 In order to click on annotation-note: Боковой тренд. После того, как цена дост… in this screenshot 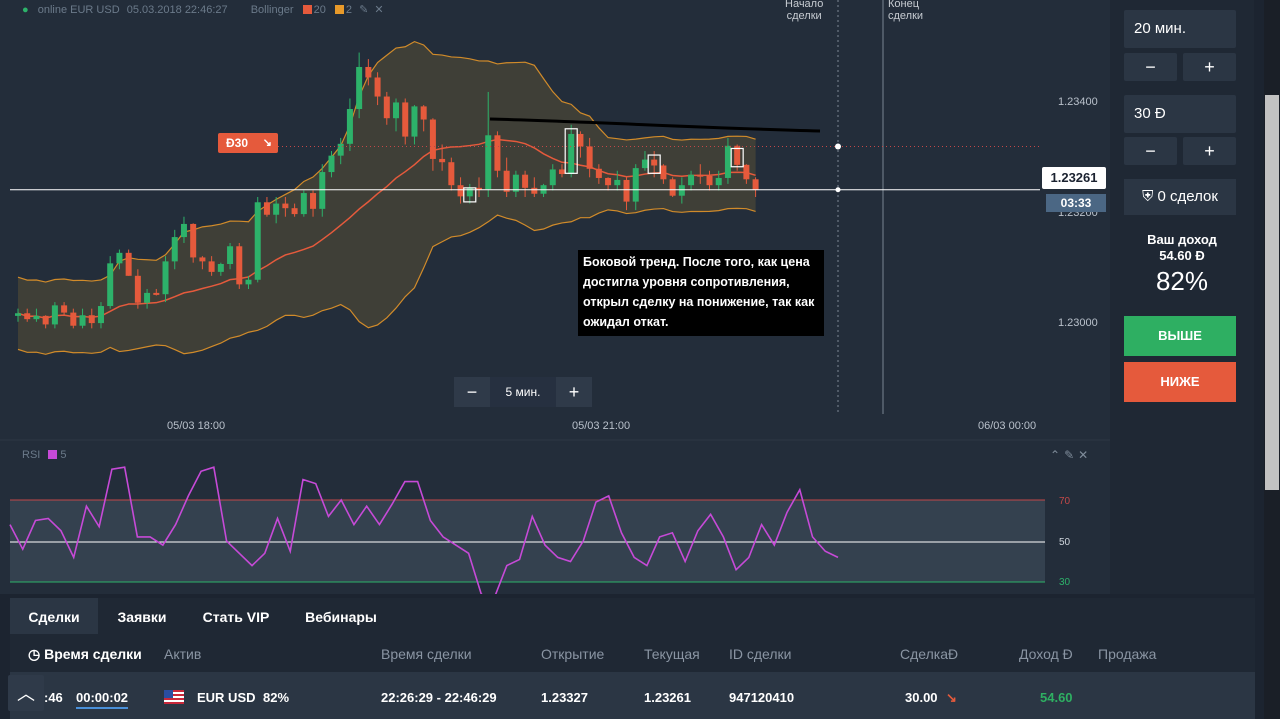, I will do `click(701, 293)`.